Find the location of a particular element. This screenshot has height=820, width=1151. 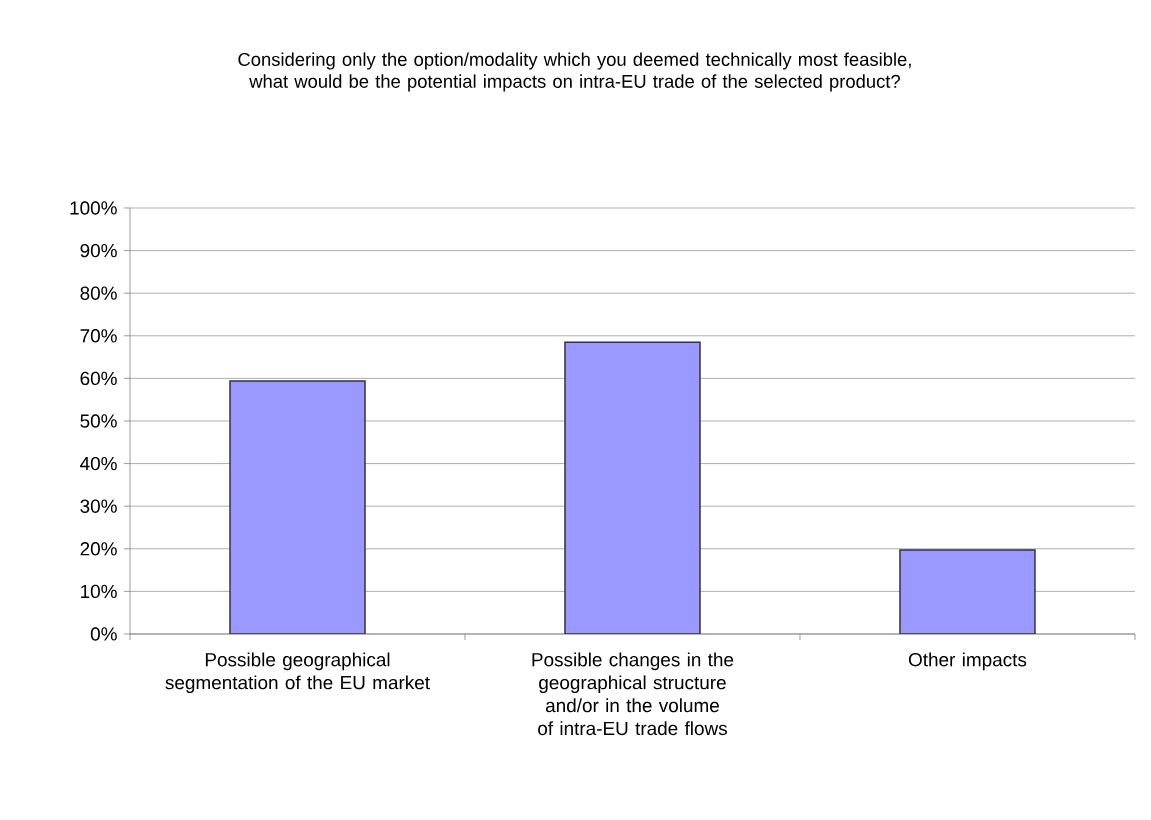

y-tick-label: 10% is located at coordinates (99, 591).